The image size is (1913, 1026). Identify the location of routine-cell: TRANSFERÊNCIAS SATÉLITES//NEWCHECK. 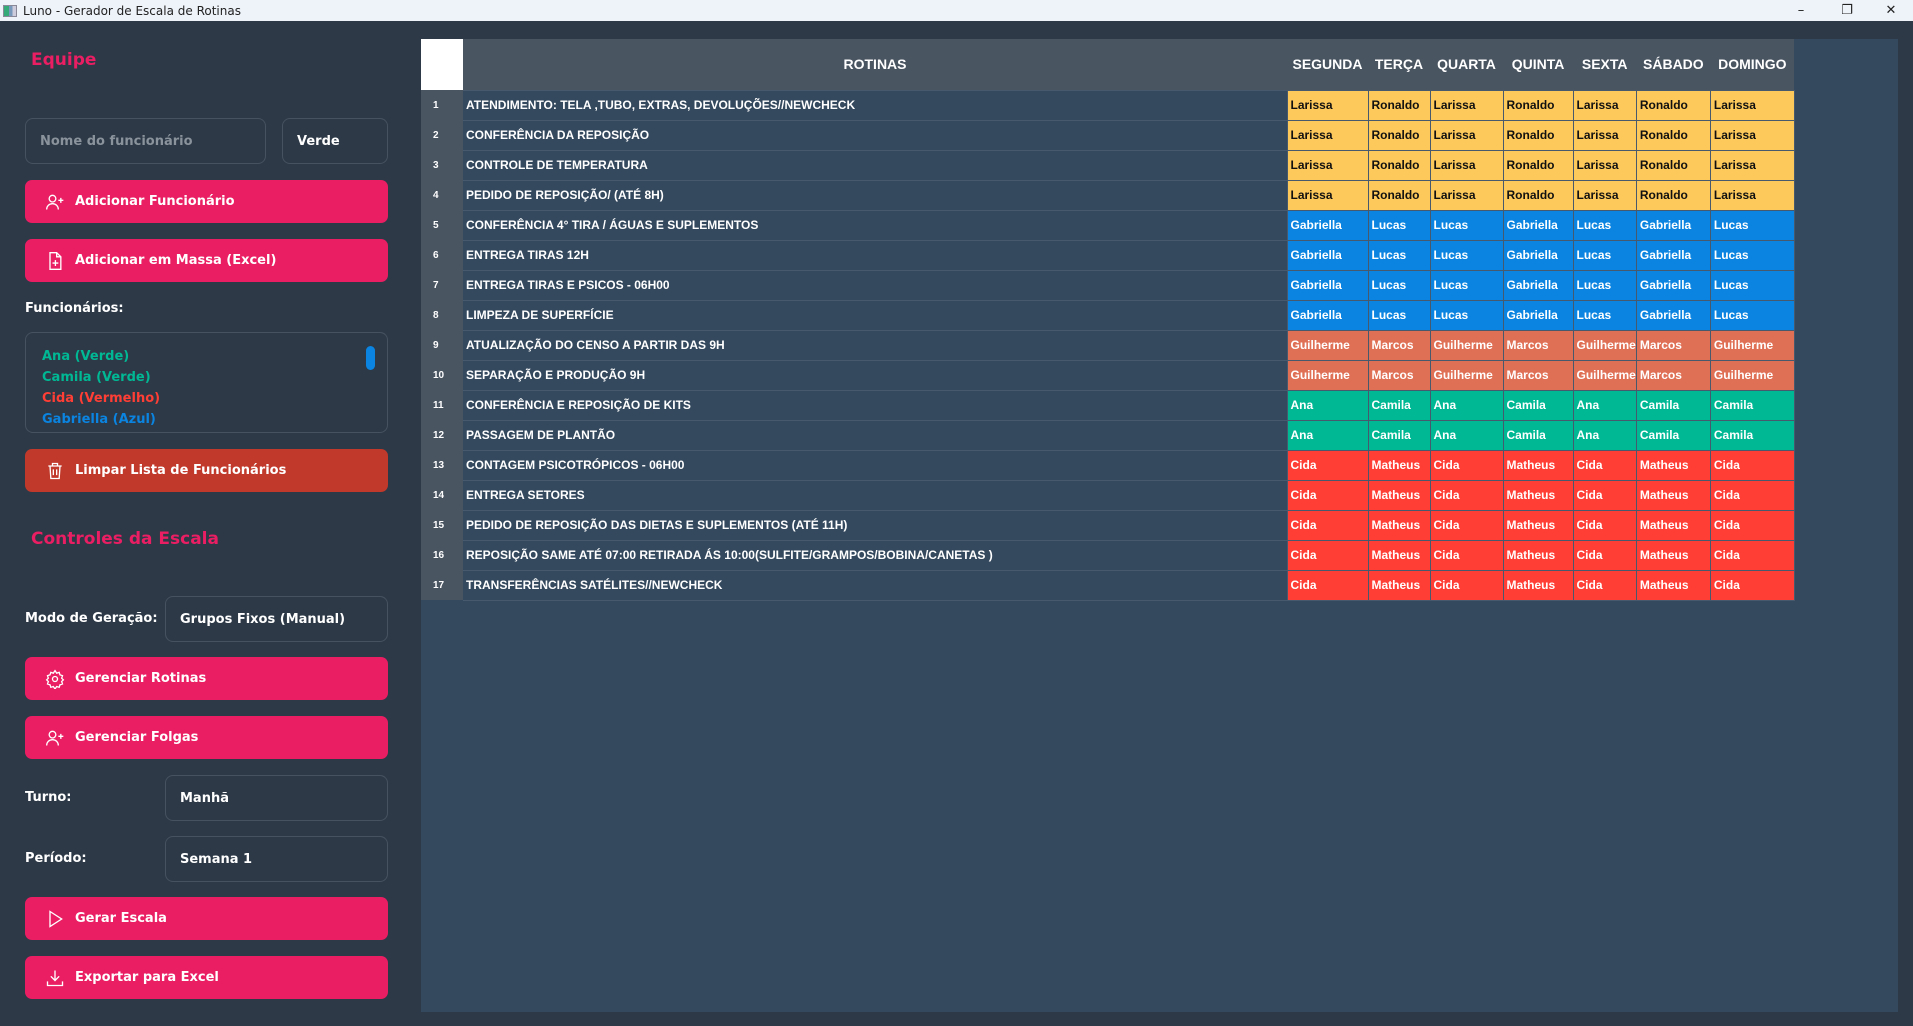
(875, 585).